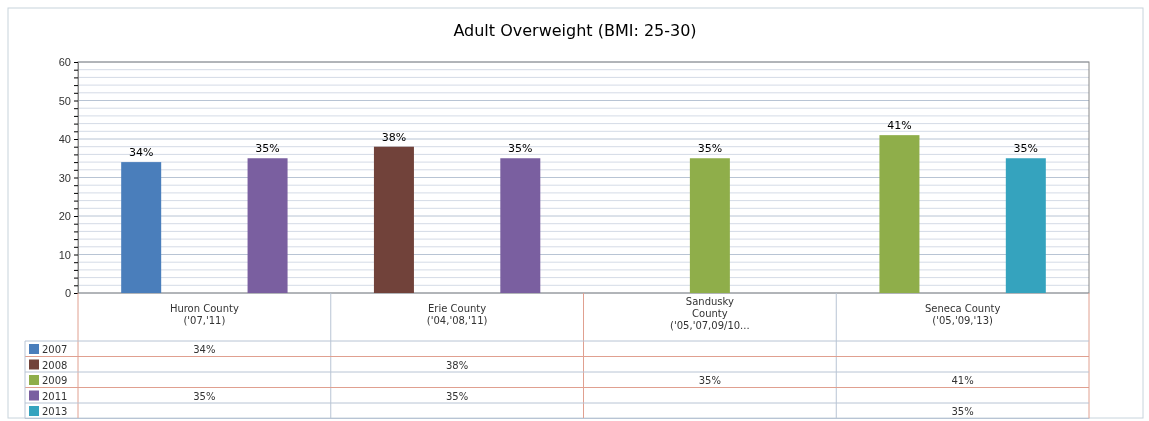 This screenshot has width=1149, height=421. What do you see at coordinates (962, 380) in the screenshot?
I see `data-label: 41%` at bounding box center [962, 380].